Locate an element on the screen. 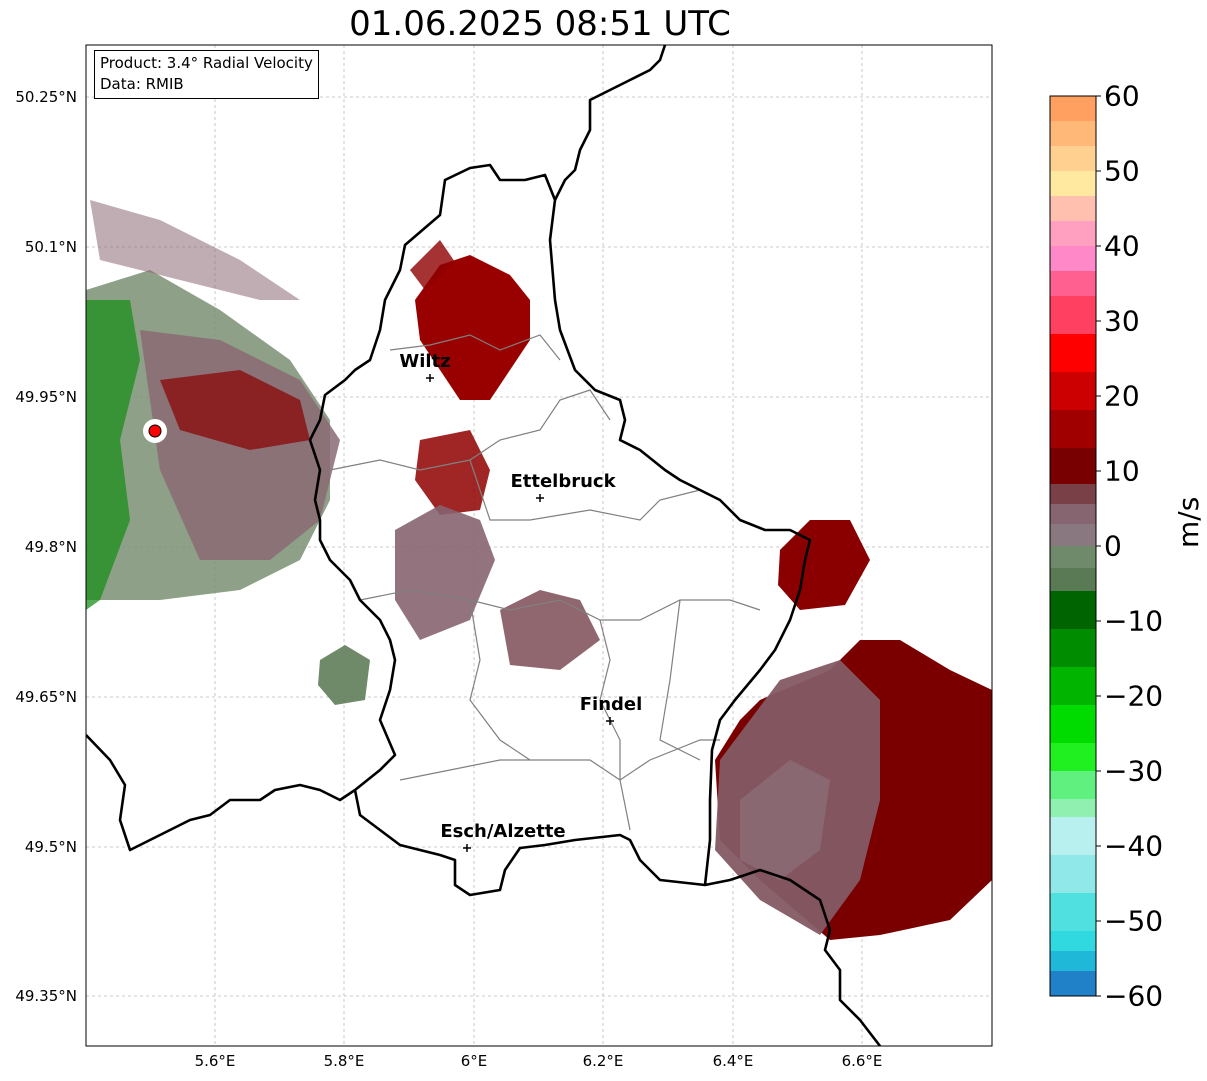  colorbar-unit-label: m/s is located at coordinates (1188, 522).